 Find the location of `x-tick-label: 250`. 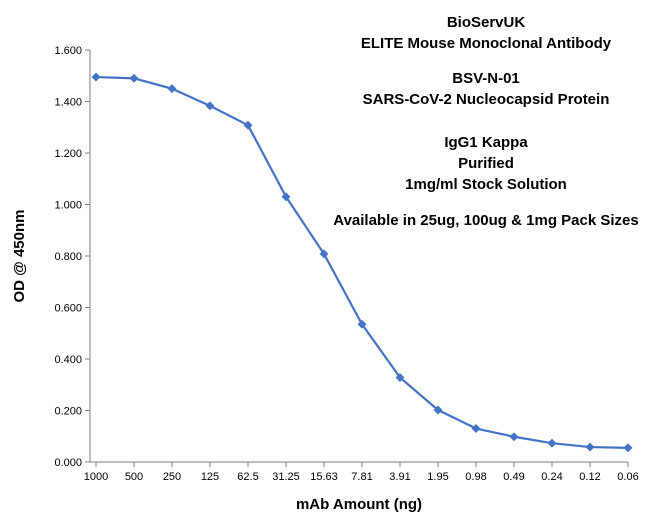

x-tick-label: 250 is located at coordinates (172, 477).